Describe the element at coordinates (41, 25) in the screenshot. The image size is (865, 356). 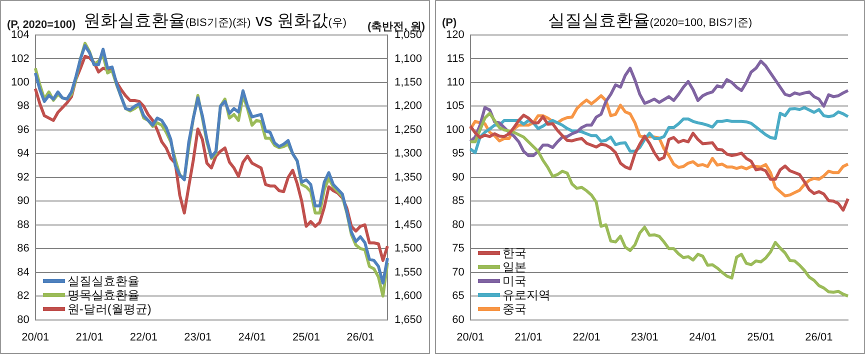
I see `y-axis-title: (P, 2020=100)` at that location.